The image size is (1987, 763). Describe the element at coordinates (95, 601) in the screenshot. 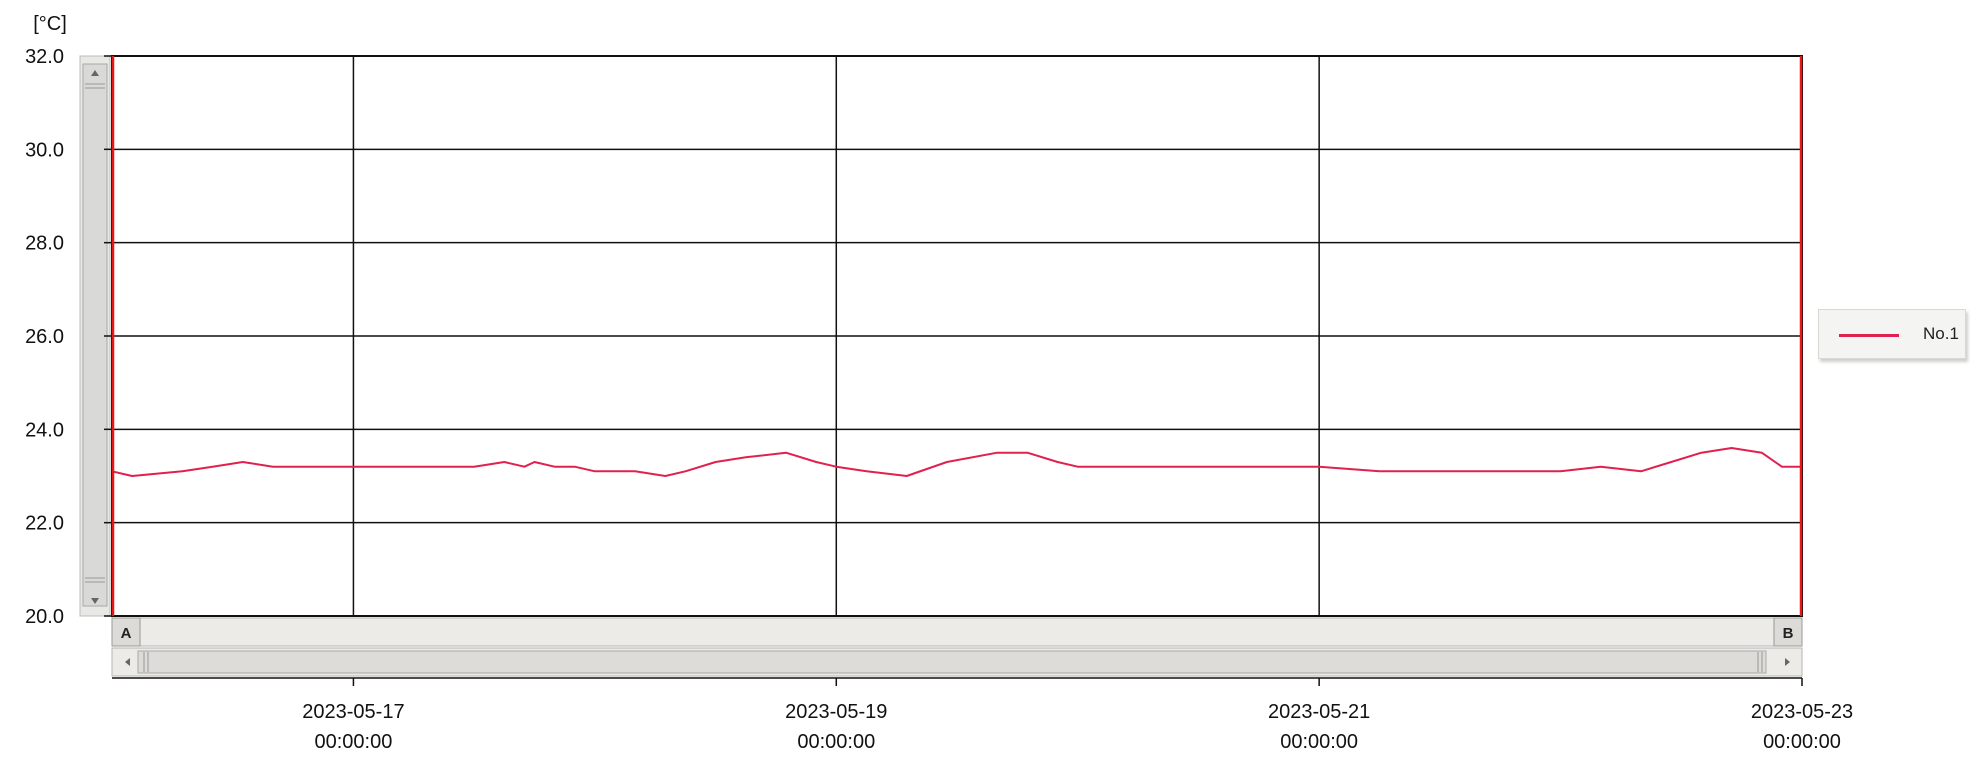

I see `scroll-down-arrow-icon` at that location.